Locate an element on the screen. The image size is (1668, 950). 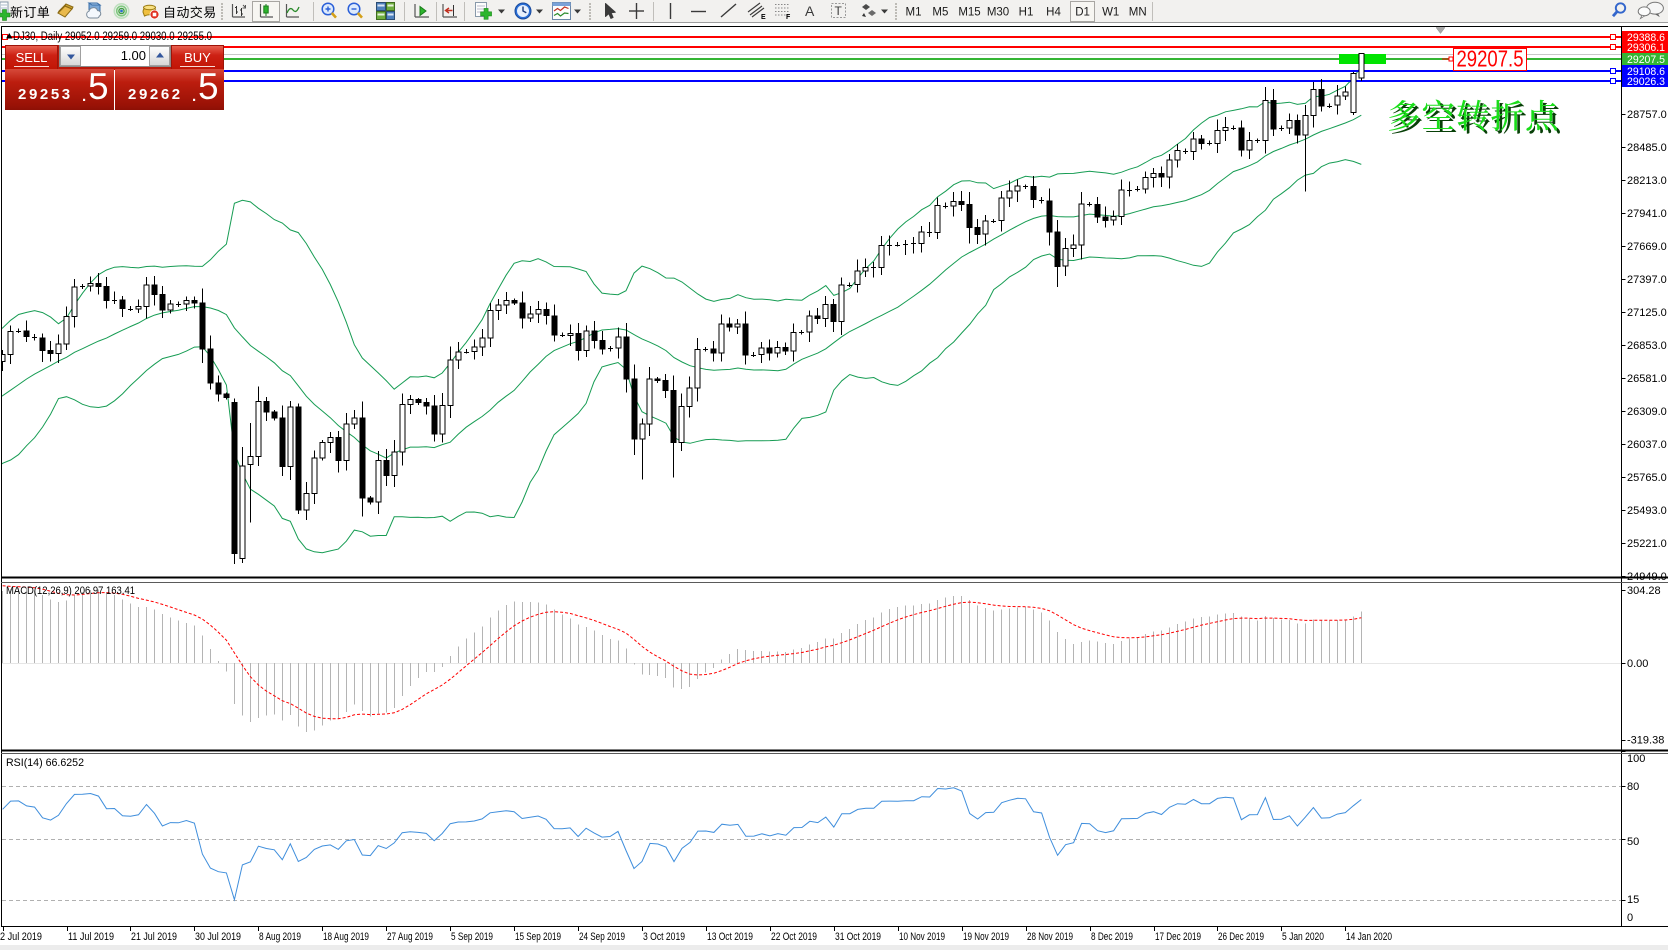
svg-text: 5 Jan 2020 is located at coordinates (1303, 937).